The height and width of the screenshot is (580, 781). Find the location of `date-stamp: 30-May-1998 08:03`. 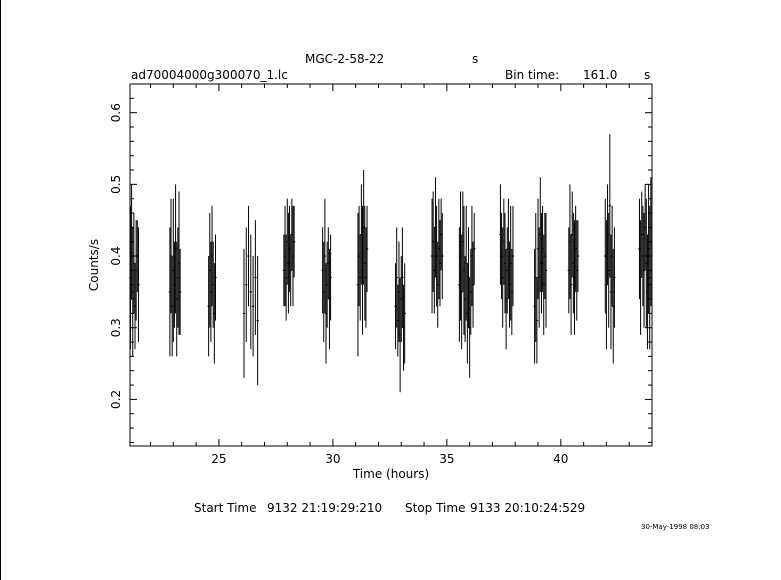

date-stamp: 30-May-1998 08:03 is located at coordinates (675, 527).